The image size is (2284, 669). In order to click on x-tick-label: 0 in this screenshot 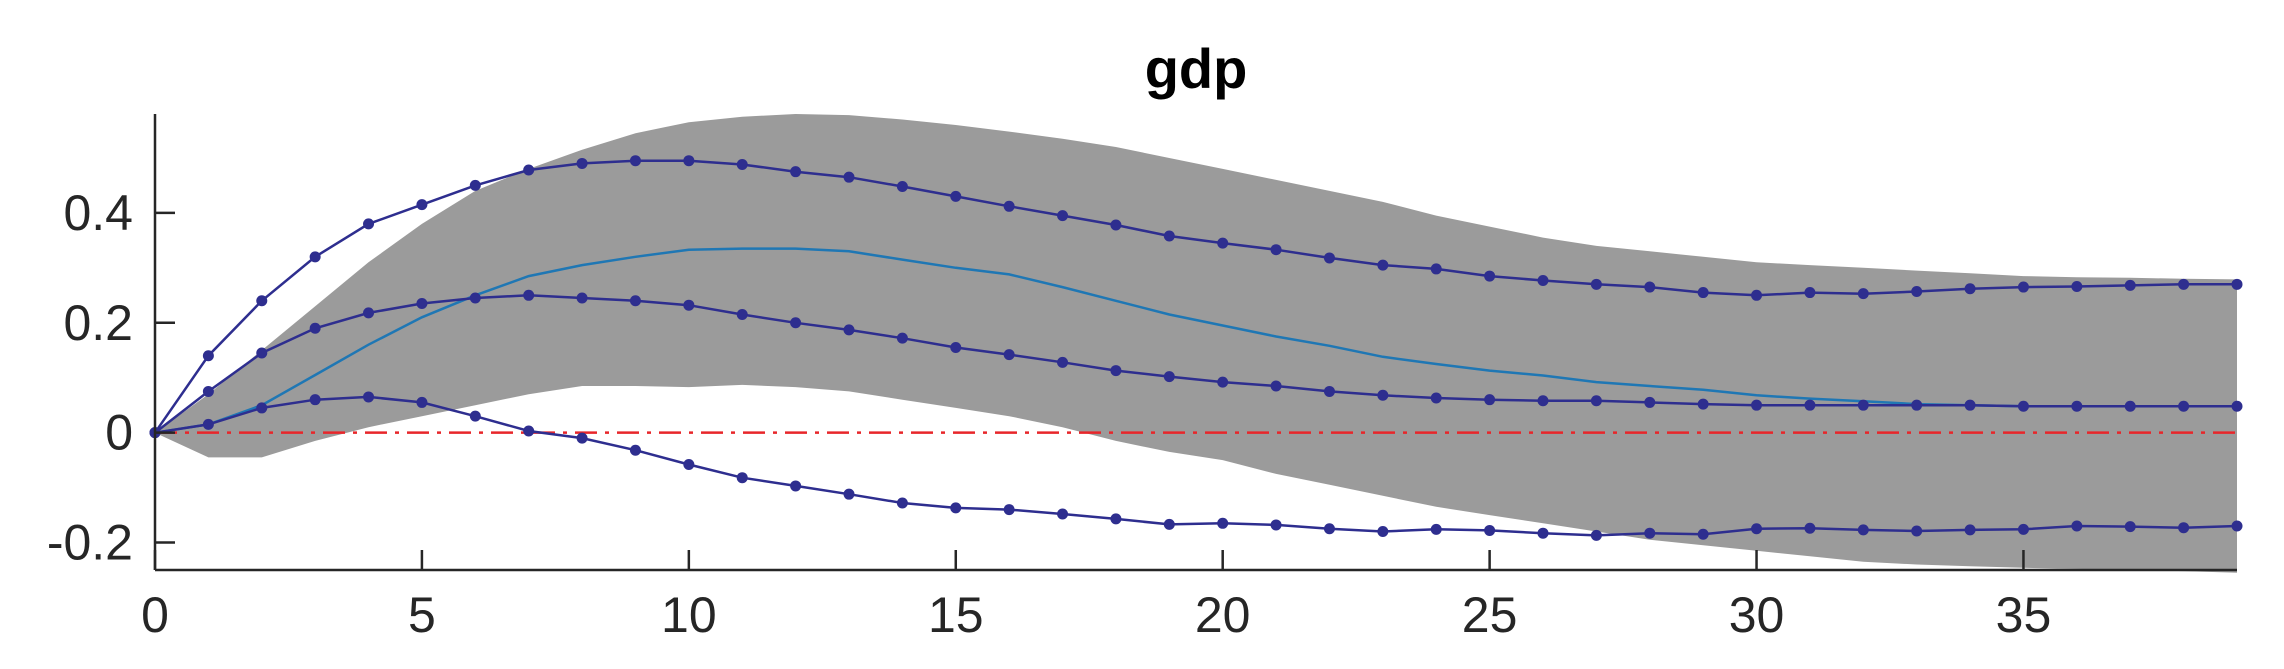, I will do `click(155, 615)`.